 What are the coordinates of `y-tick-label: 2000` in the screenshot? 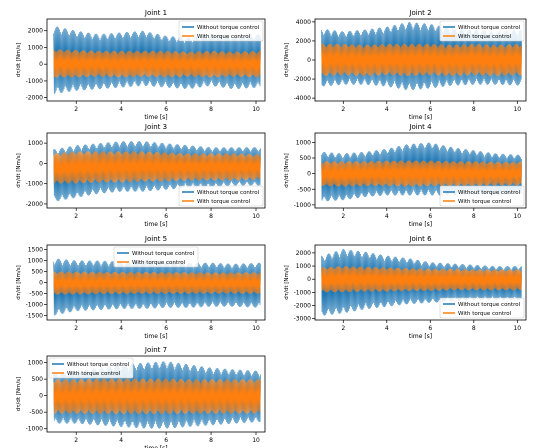 It's located at (35, 31).